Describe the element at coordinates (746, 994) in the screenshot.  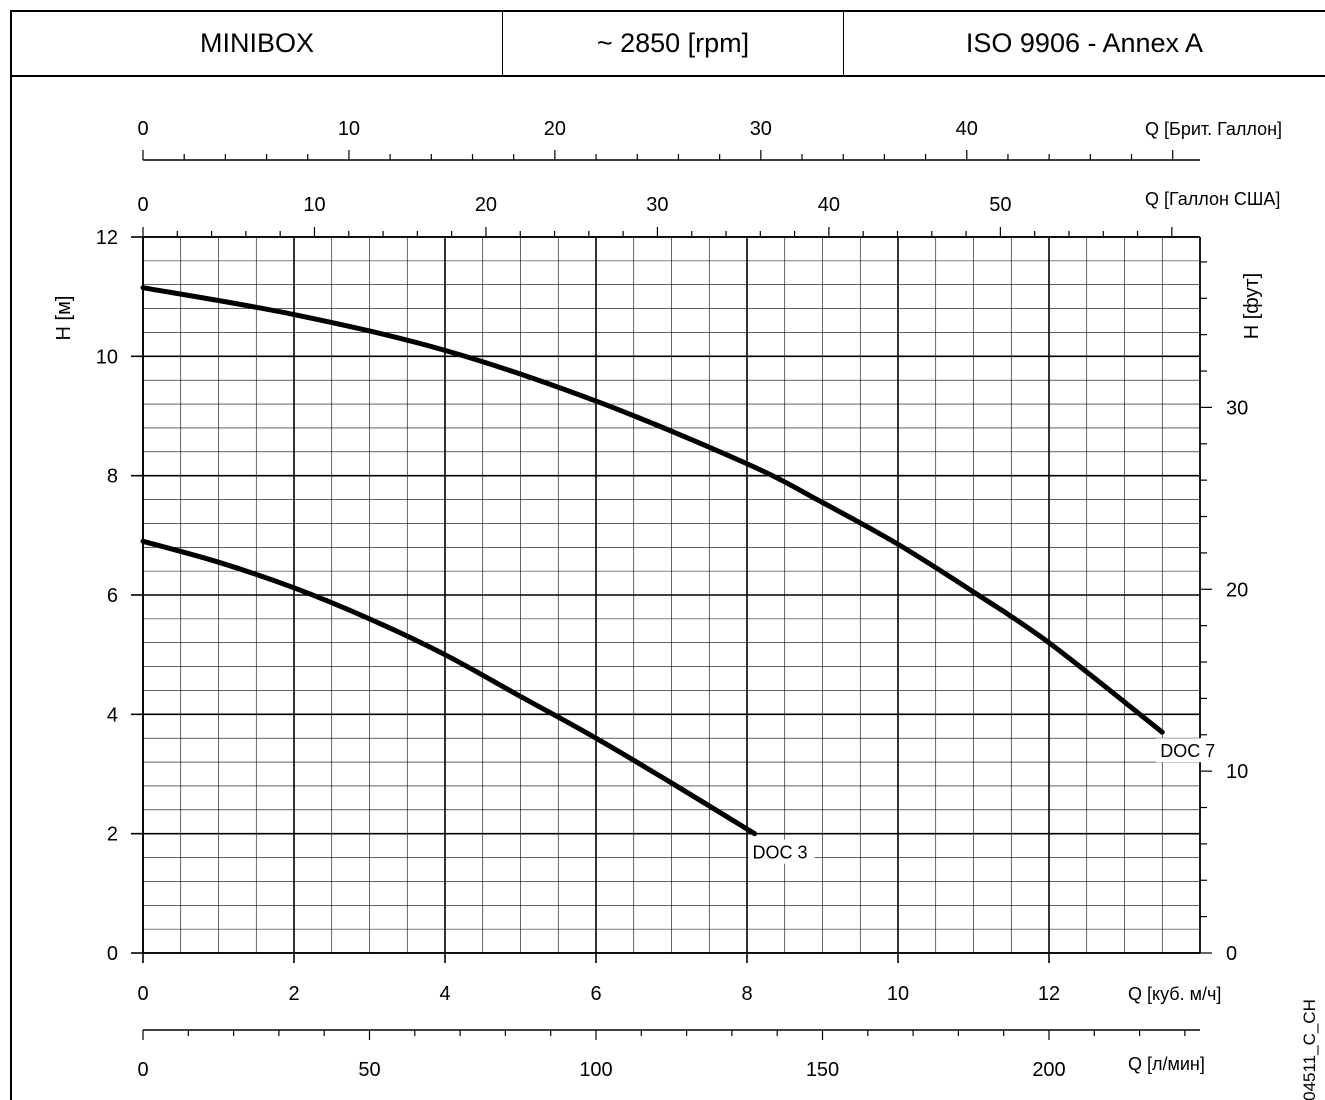
I see `x-tick-label: 8` at that location.